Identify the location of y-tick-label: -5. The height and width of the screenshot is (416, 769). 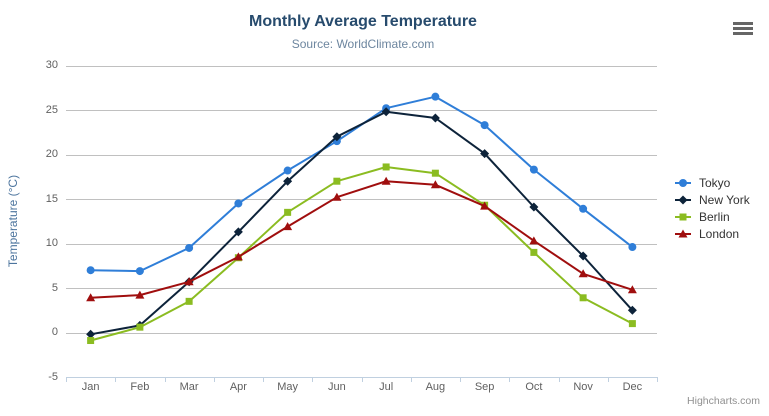
(53, 376).